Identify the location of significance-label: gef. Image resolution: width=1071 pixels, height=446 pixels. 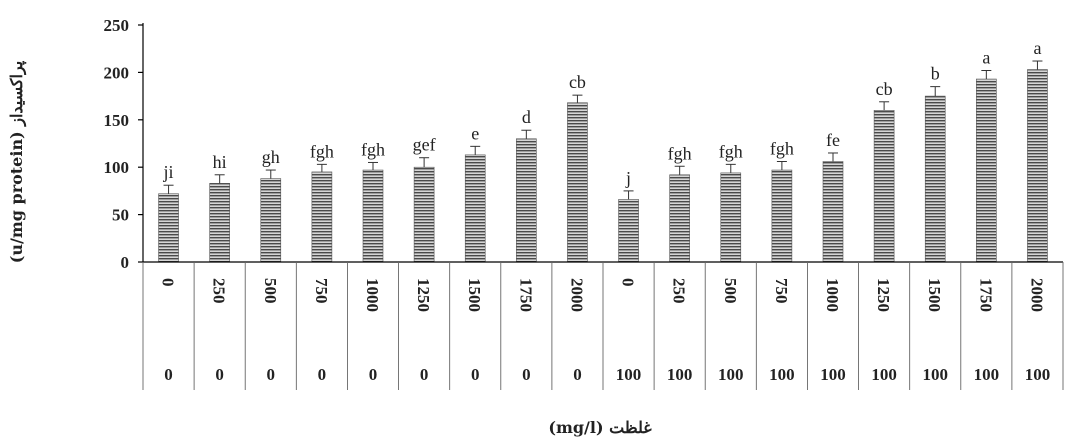
(424, 145).